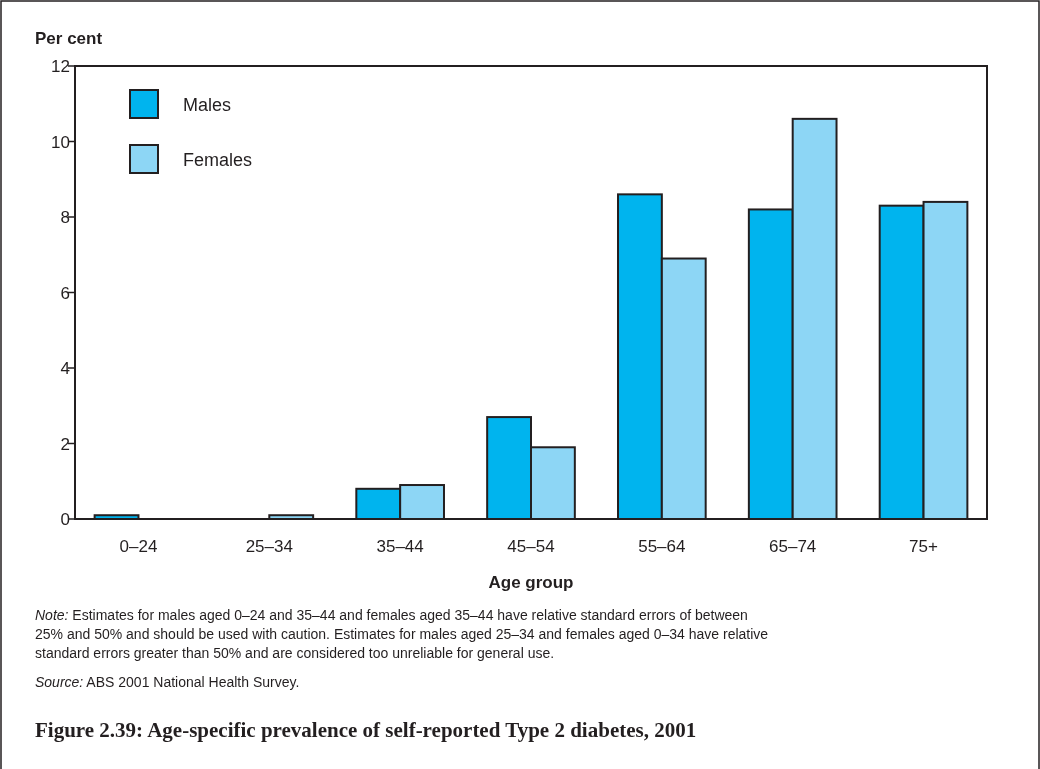  What do you see at coordinates (269, 546) in the screenshot?
I see `x-tick-label: 25–34` at bounding box center [269, 546].